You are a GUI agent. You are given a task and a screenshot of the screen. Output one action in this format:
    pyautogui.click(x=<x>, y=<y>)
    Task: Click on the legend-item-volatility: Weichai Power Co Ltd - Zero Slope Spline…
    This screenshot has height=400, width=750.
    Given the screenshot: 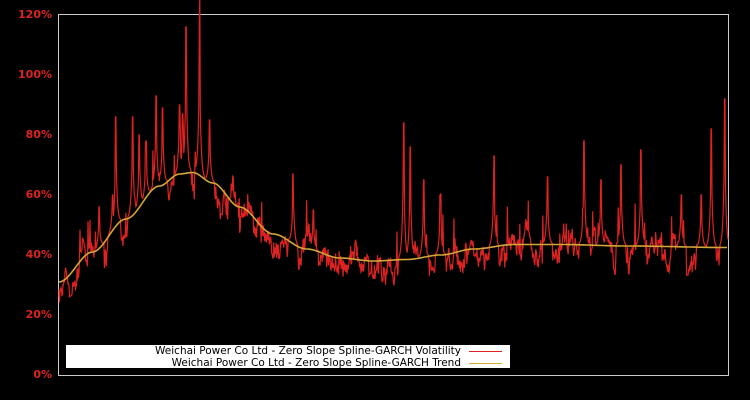 What is the action you would take?
    pyautogui.click(x=328, y=351)
    